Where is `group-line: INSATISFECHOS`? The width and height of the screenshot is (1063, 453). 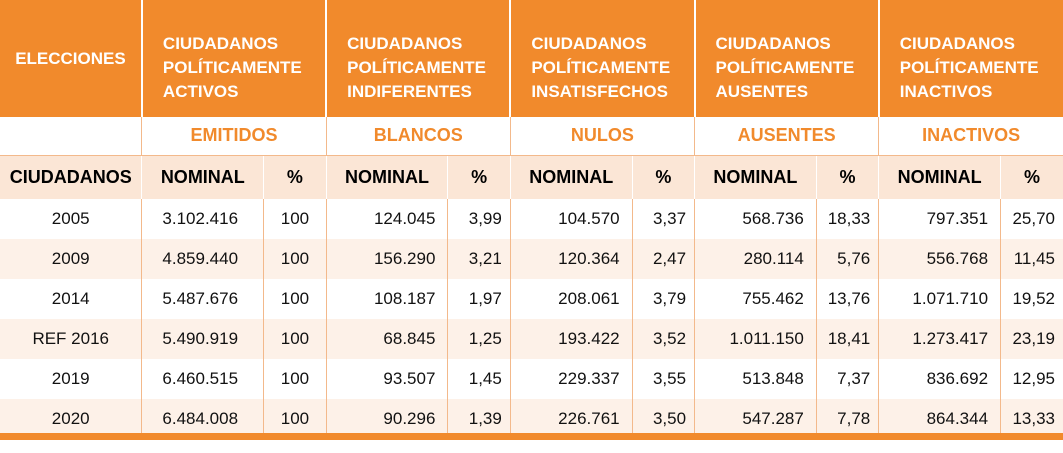
group-line: INSATISFECHOS is located at coordinates (599, 91).